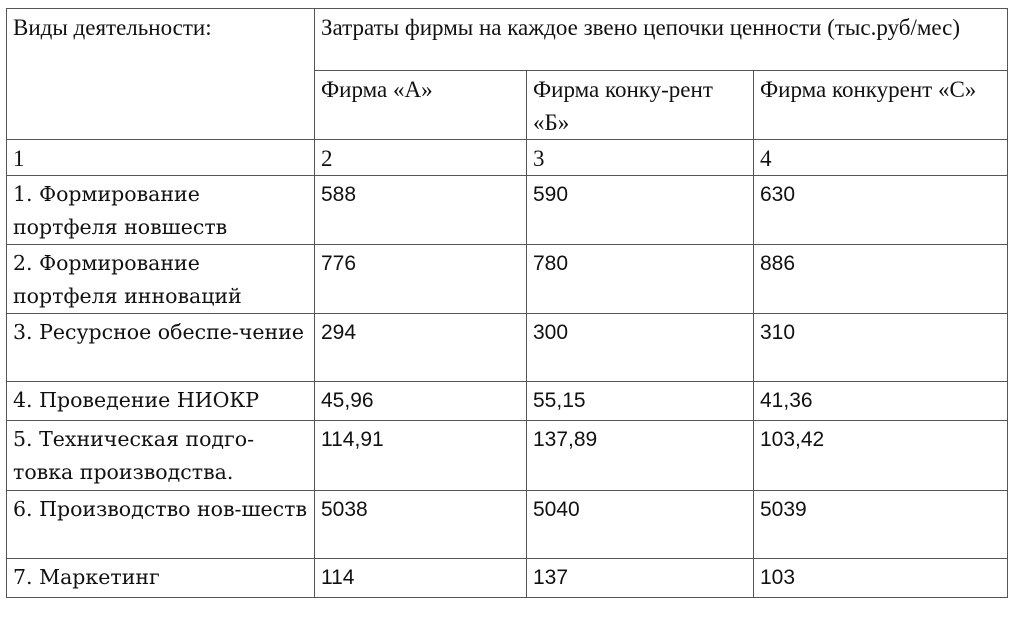  What do you see at coordinates (160, 347) in the screenshot?
I see `activity-cell: 3. Ресурсное обеспе-чение` at bounding box center [160, 347].